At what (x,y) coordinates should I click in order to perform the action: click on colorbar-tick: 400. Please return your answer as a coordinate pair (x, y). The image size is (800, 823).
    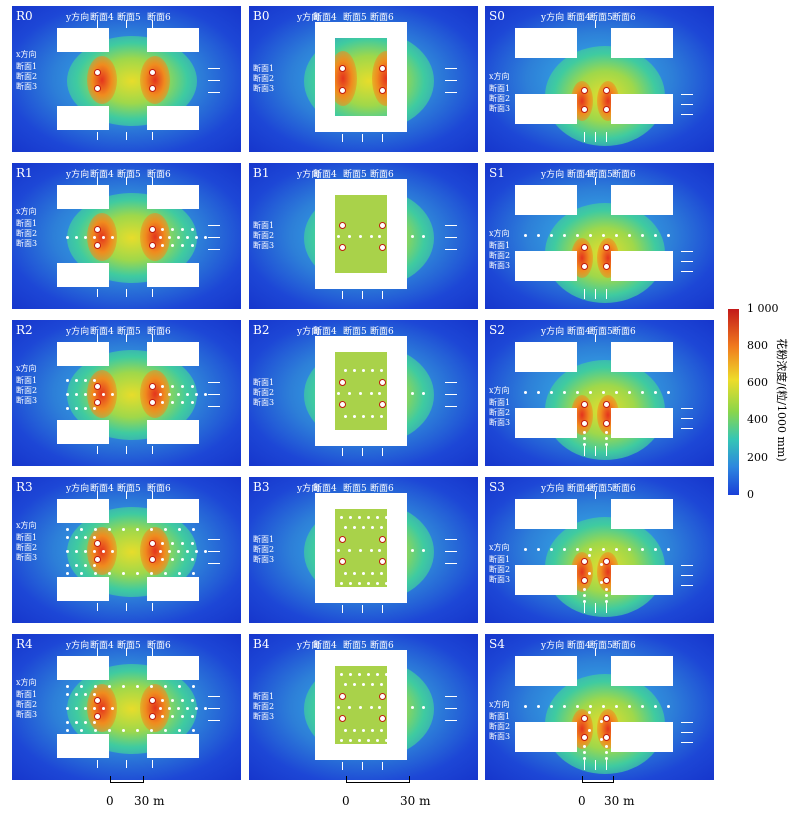
    Looking at the image, I should click on (757, 419).